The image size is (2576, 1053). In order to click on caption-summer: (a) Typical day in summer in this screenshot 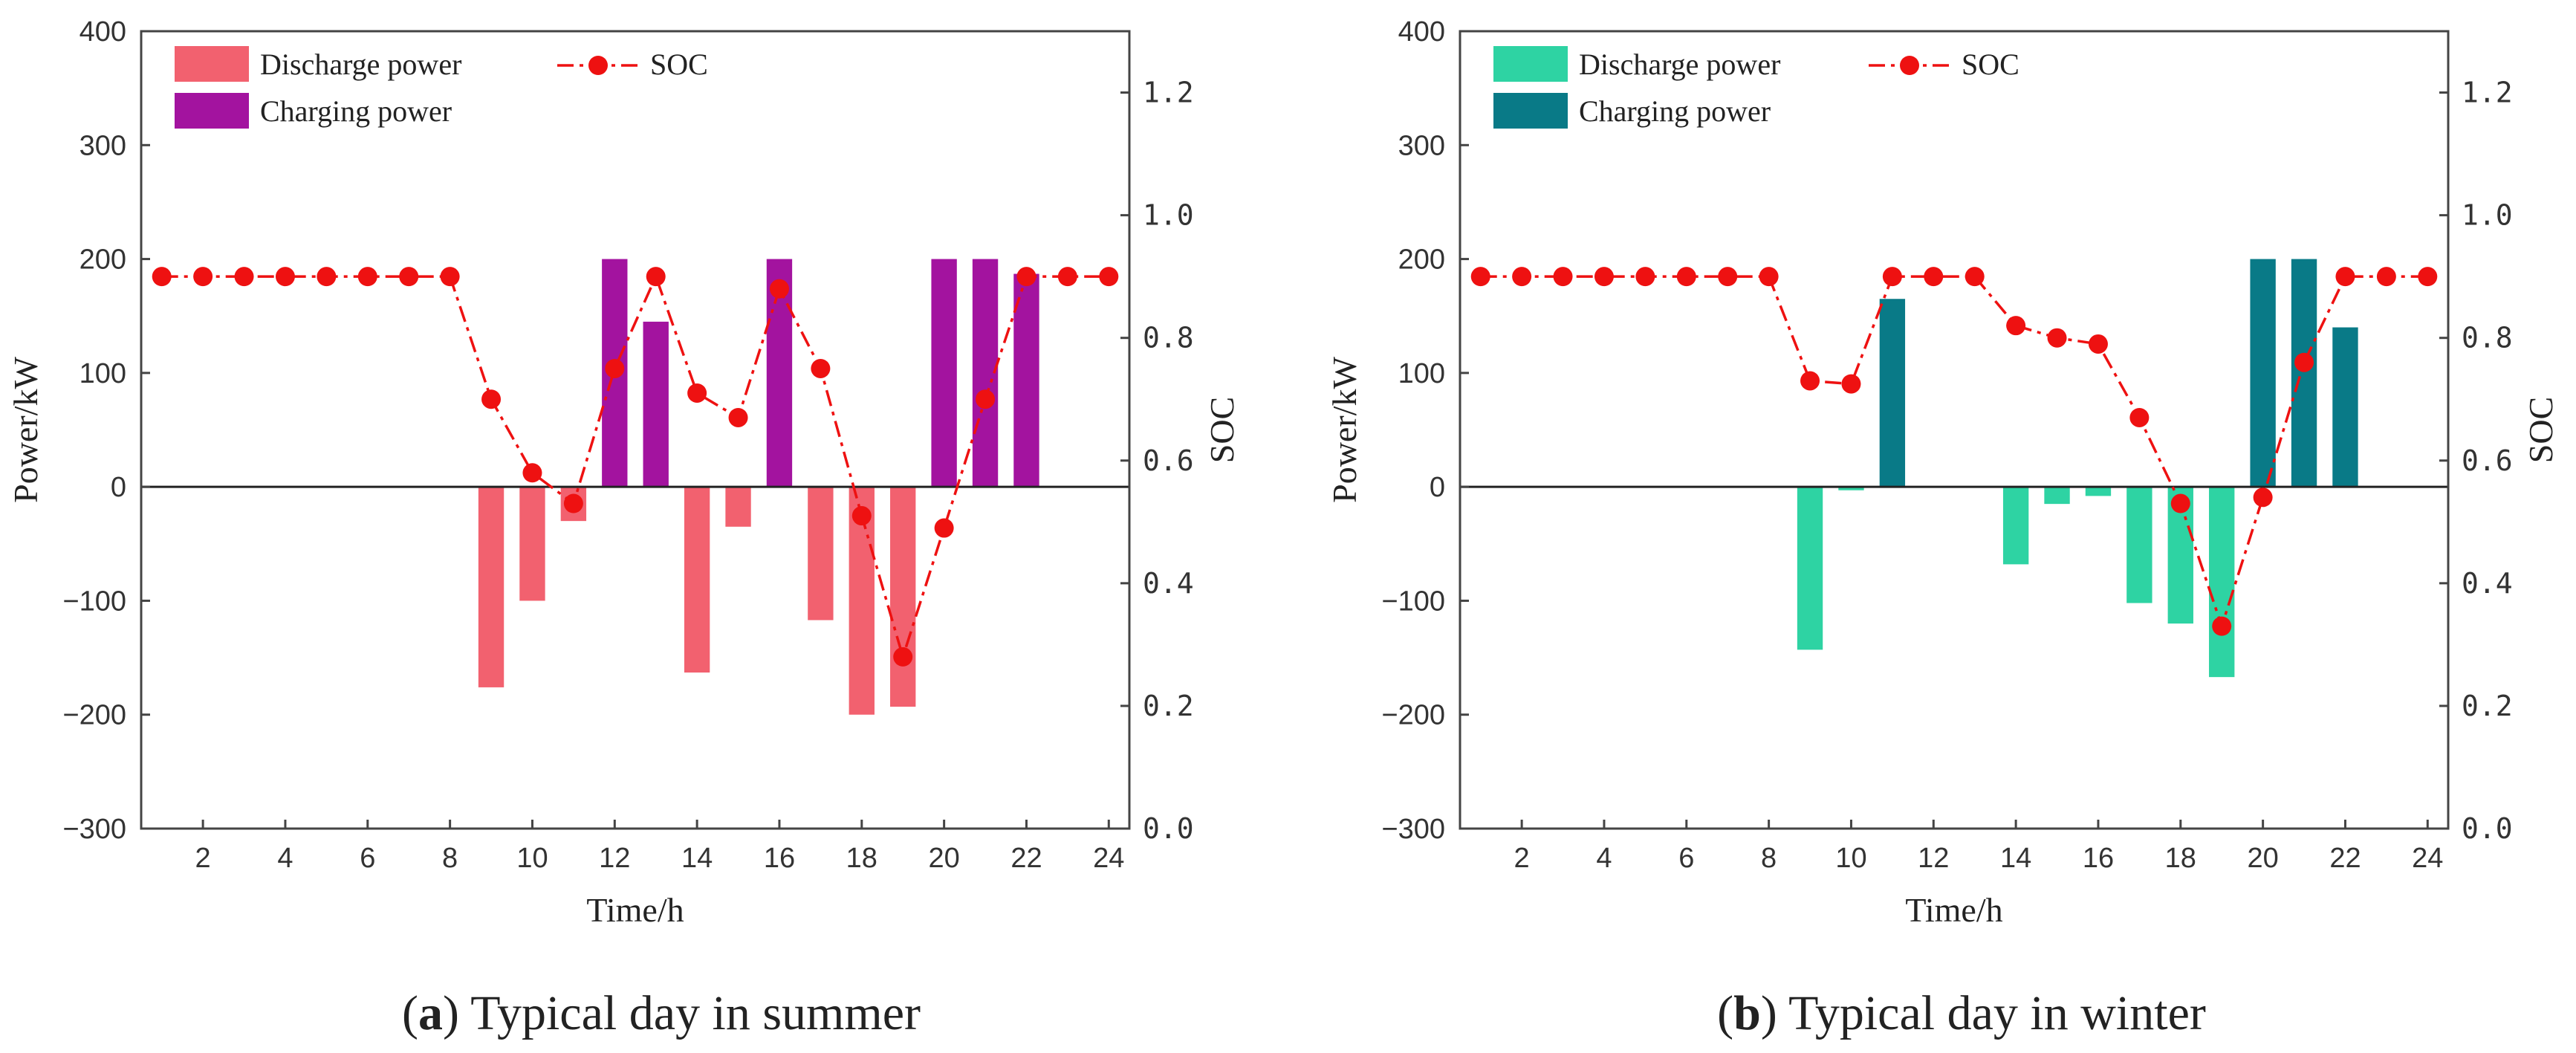, I will do `click(661, 1013)`.